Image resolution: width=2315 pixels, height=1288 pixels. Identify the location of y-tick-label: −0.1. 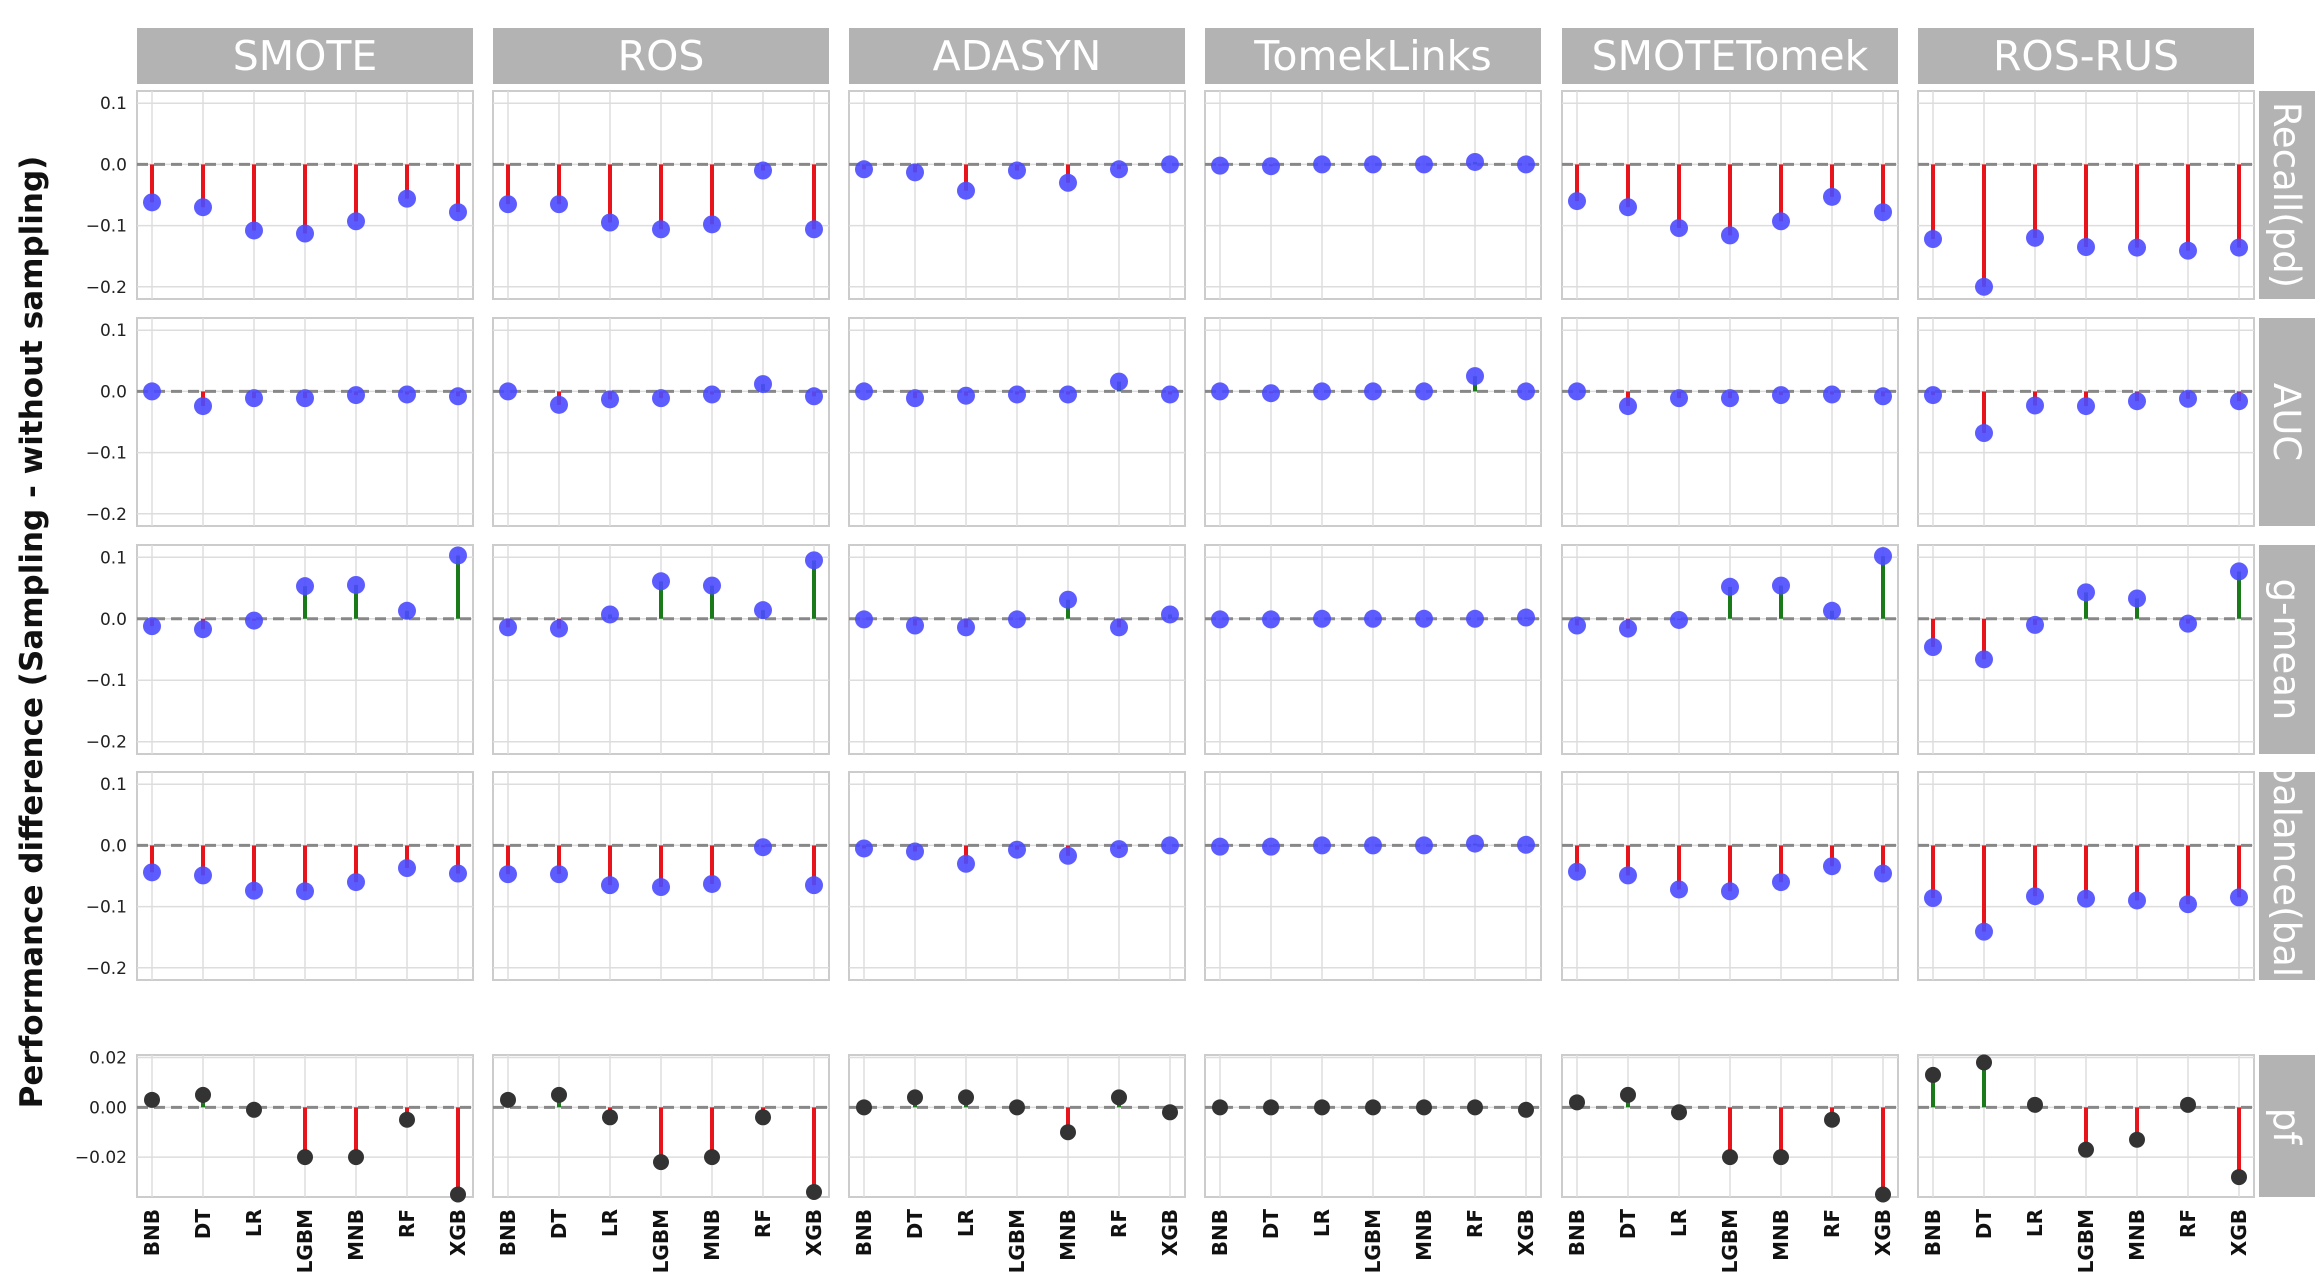
(106, 908).